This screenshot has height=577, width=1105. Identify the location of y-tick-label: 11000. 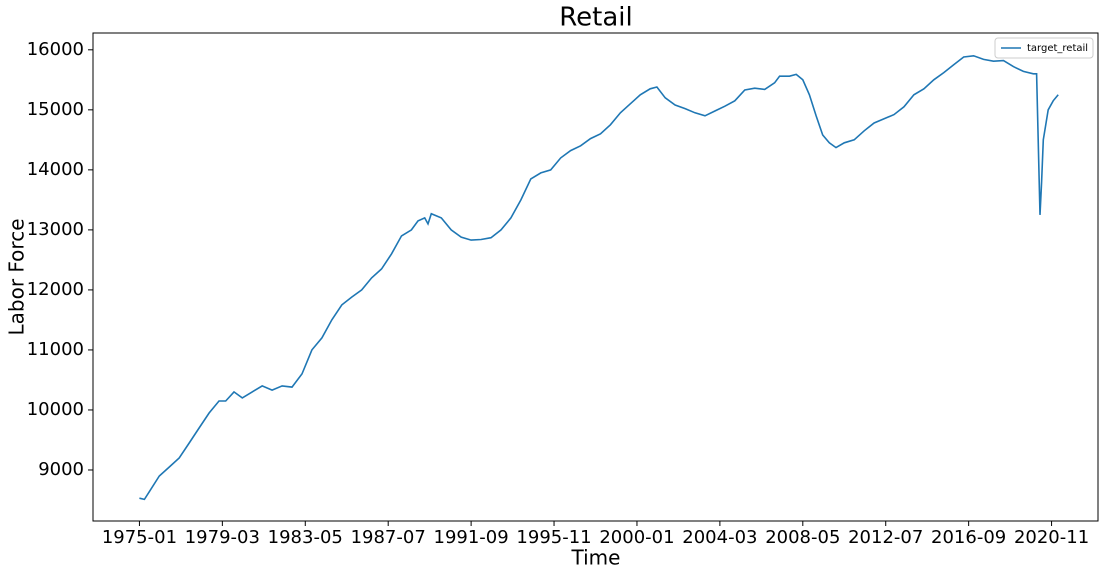
(55, 349).